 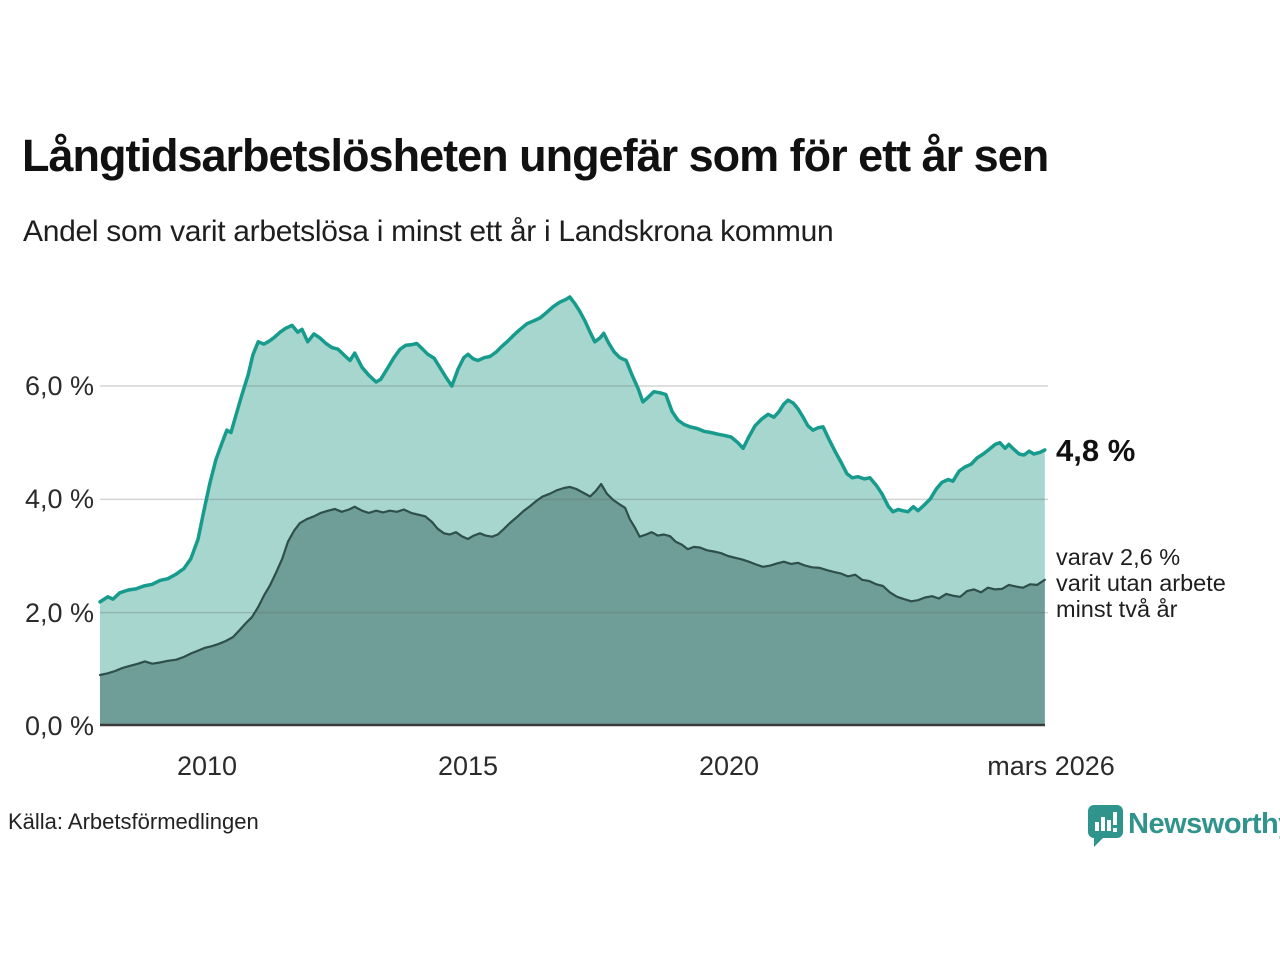 What do you see at coordinates (1105, 826) in the screenshot?
I see `newsworthy-pin-barchart-icon` at bounding box center [1105, 826].